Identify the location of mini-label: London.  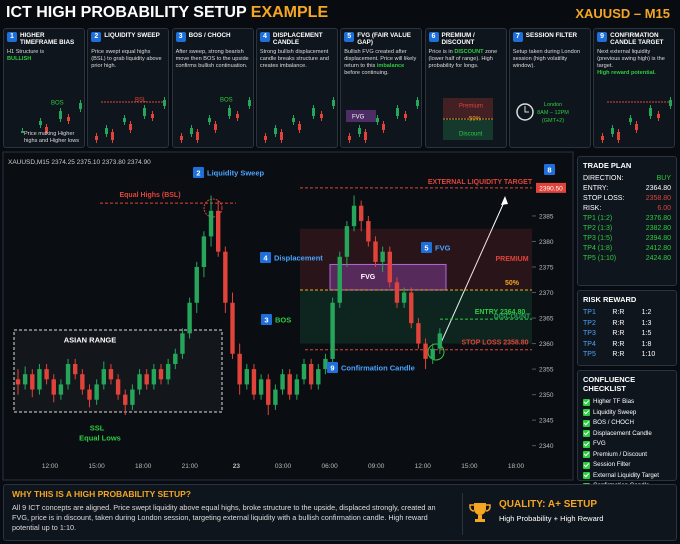
(553, 105).